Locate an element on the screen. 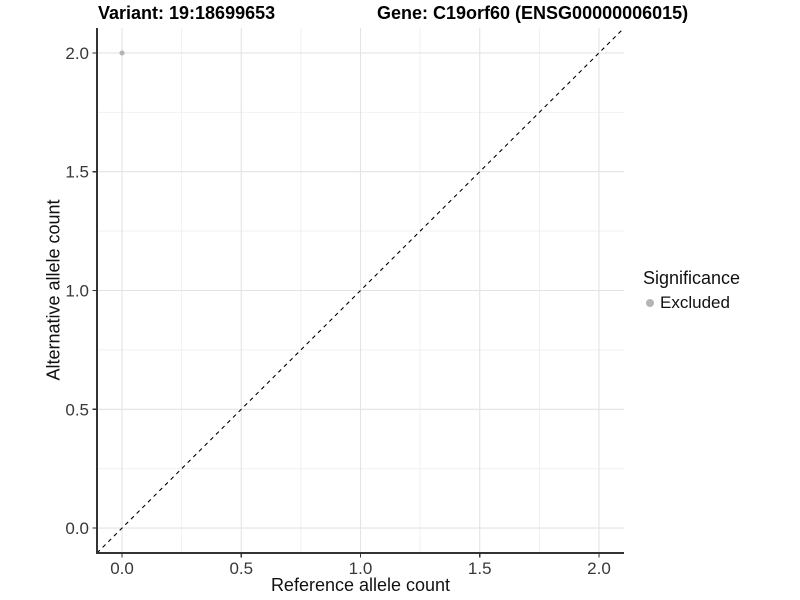 The height and width of the screenshot is (600, 800). plot-title-gene: Gene: C19orf60 (ENSG00000006015) is located at coordinates (533, 13).